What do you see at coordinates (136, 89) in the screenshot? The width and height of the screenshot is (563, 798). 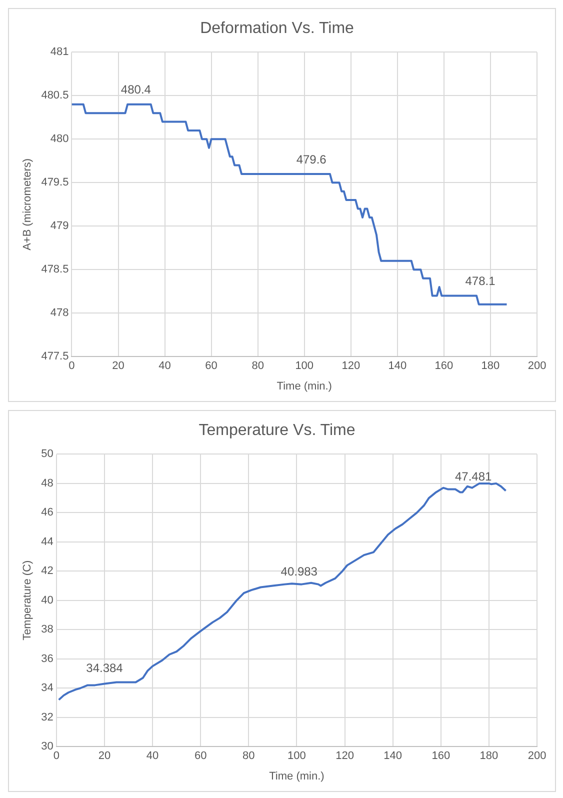 I see `annotation: 480.4` at bounding box center [136, 89].